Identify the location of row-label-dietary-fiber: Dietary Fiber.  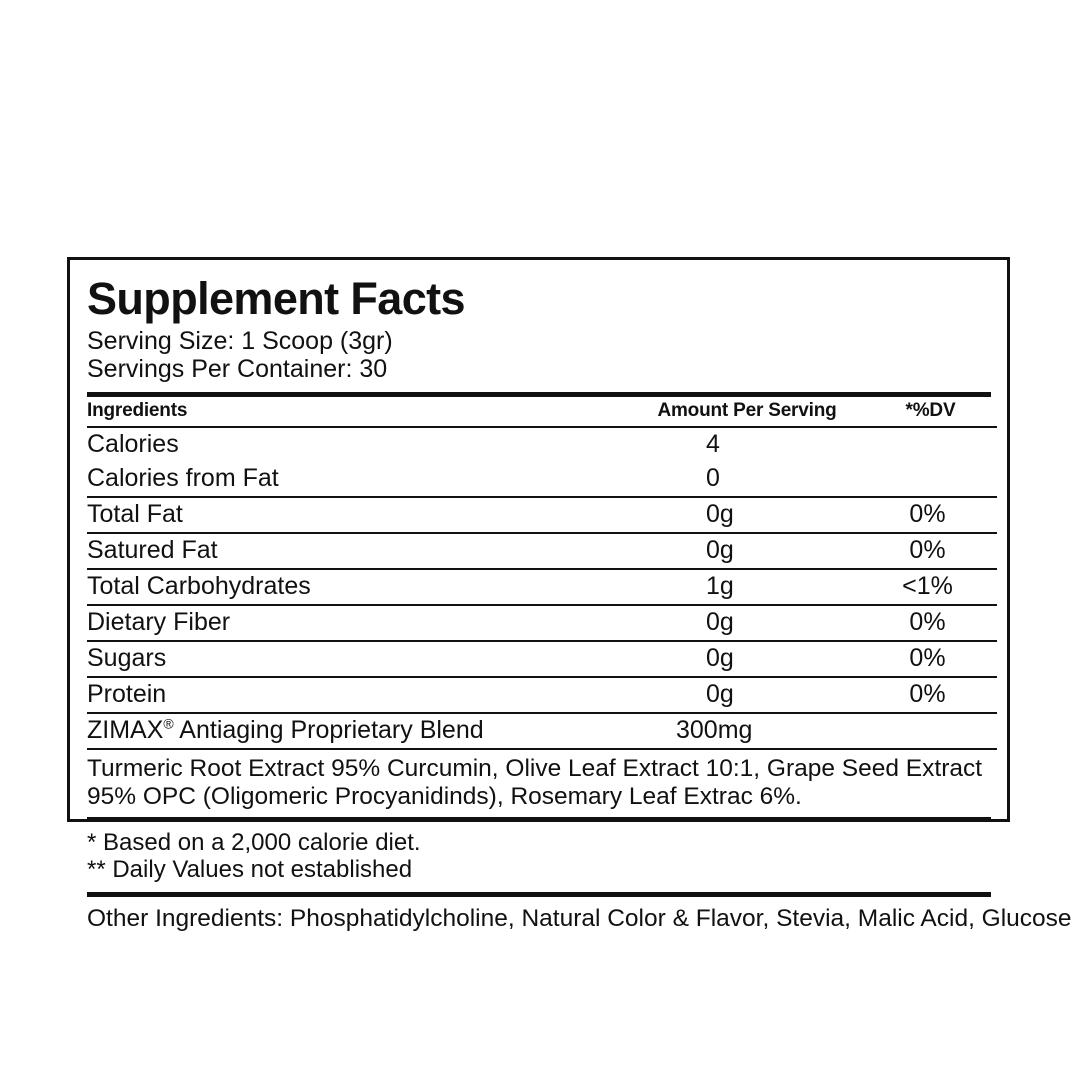
(159, 622).